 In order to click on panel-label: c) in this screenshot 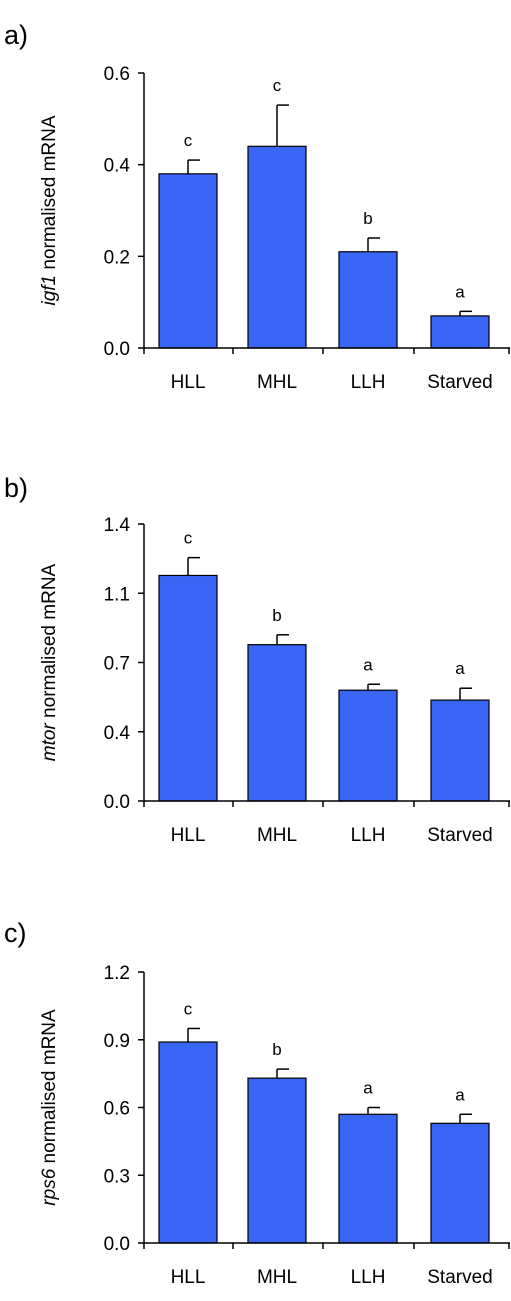, I will do `click(15, 933)`.